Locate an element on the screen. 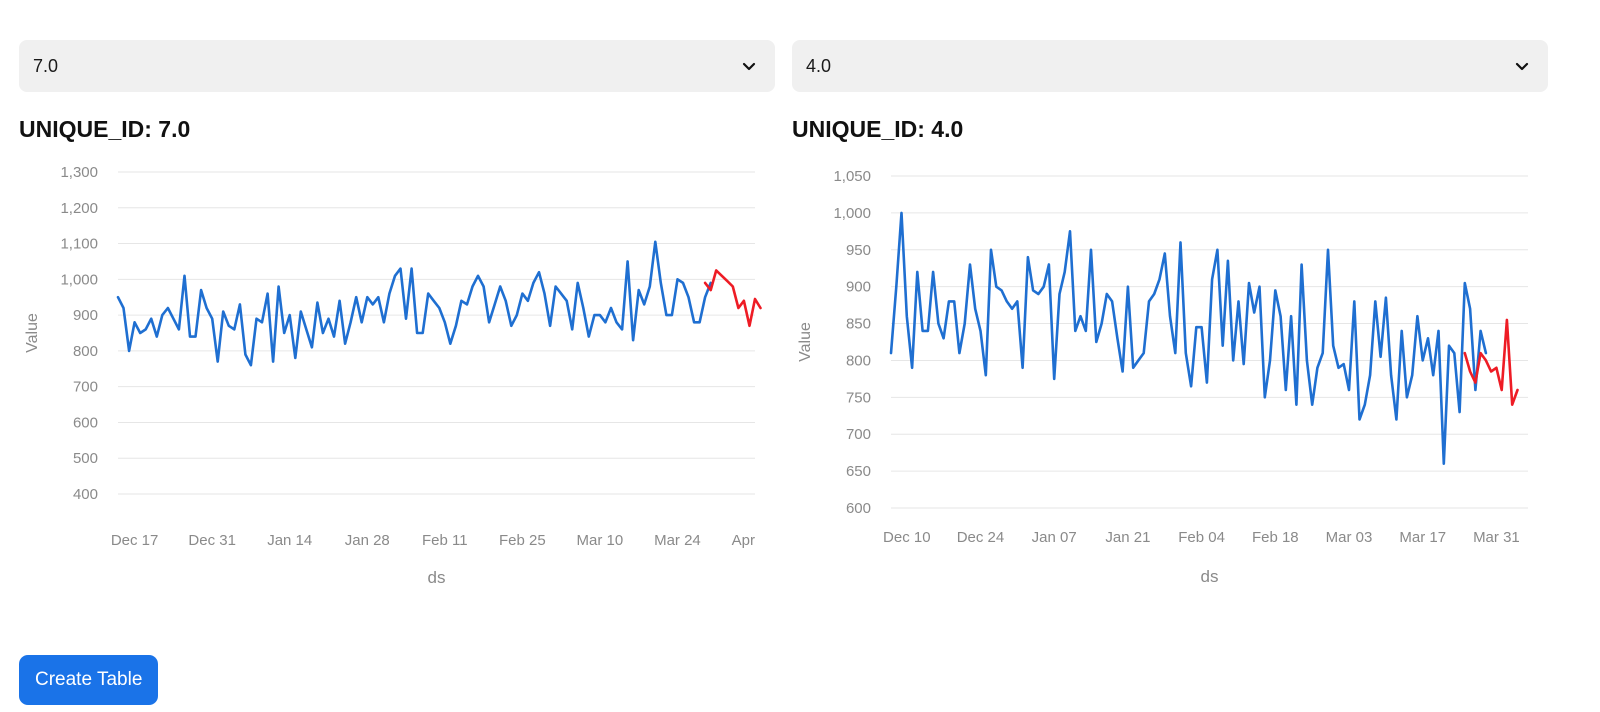 The image size is (1600, 712). y-tick-label: 1,050 is located at coordinates (852, 176).